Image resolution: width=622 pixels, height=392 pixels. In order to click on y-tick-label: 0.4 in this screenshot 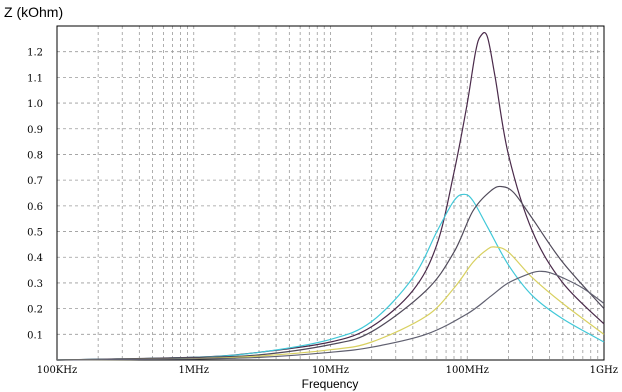, I will do `click(35, 258)`.